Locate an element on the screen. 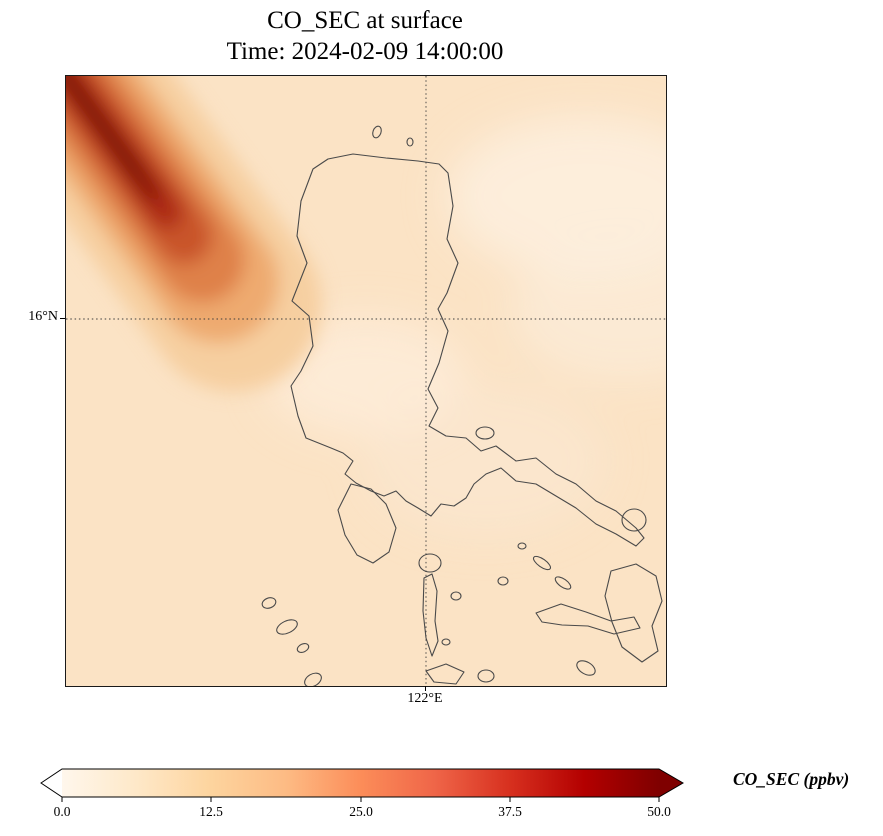 The image size is (883, 836). co-plume is located at coordinates (194, 234).